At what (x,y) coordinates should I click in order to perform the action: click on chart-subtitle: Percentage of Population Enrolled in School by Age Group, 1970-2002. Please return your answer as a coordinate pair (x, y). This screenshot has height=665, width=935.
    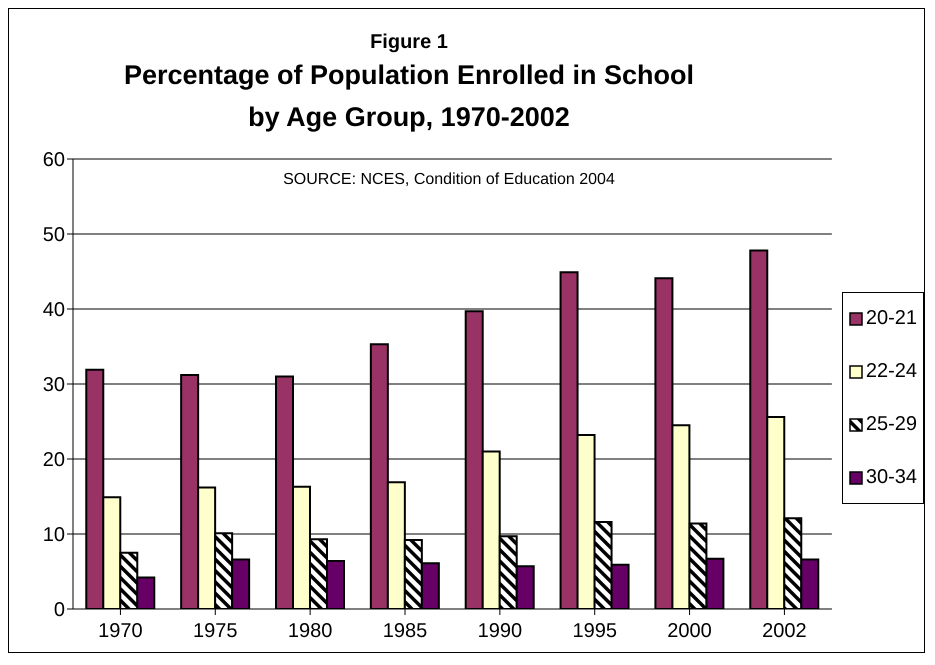
    Looking at the image, I should click on (409, 96).